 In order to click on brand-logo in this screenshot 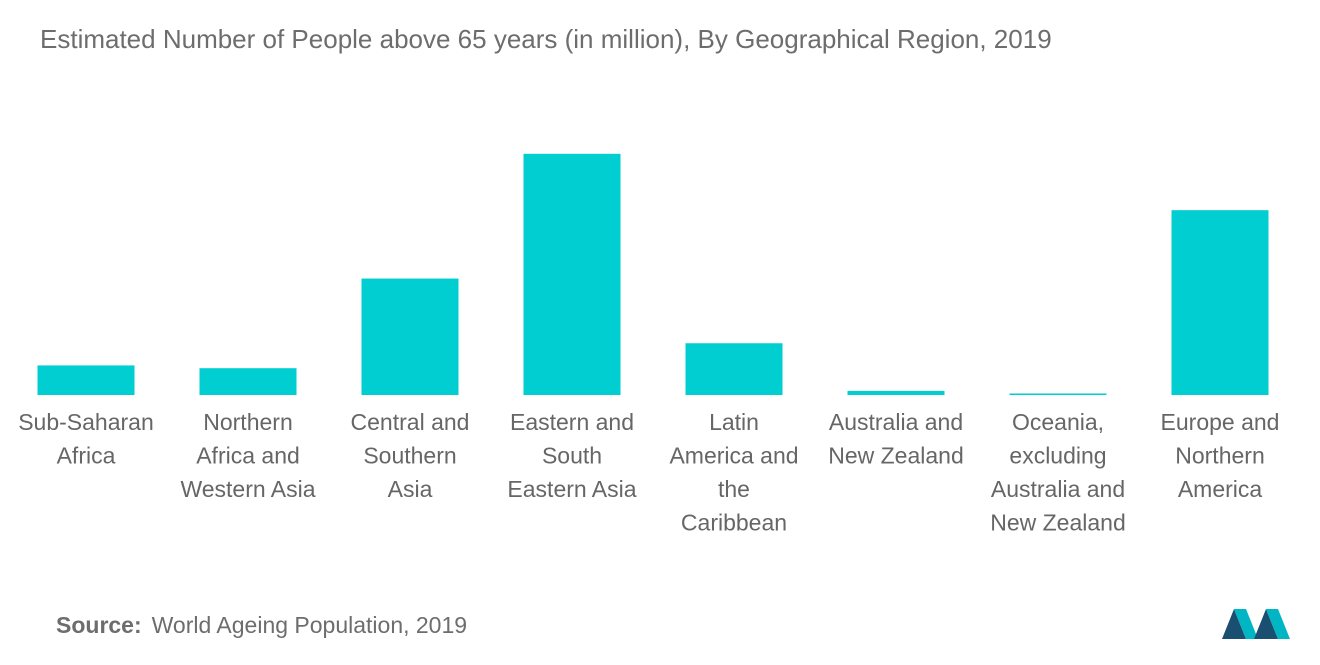, I will do `click(1256, 624)`.